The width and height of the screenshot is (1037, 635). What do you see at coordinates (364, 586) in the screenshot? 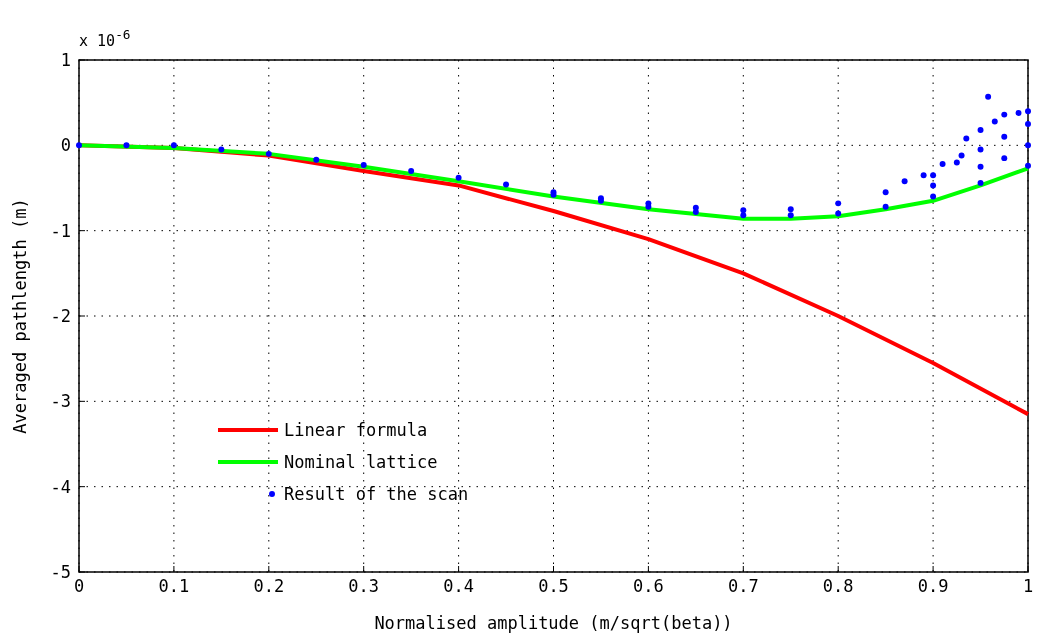
I see `x-tick-label: 0.3` at bounding box center [364, 586].